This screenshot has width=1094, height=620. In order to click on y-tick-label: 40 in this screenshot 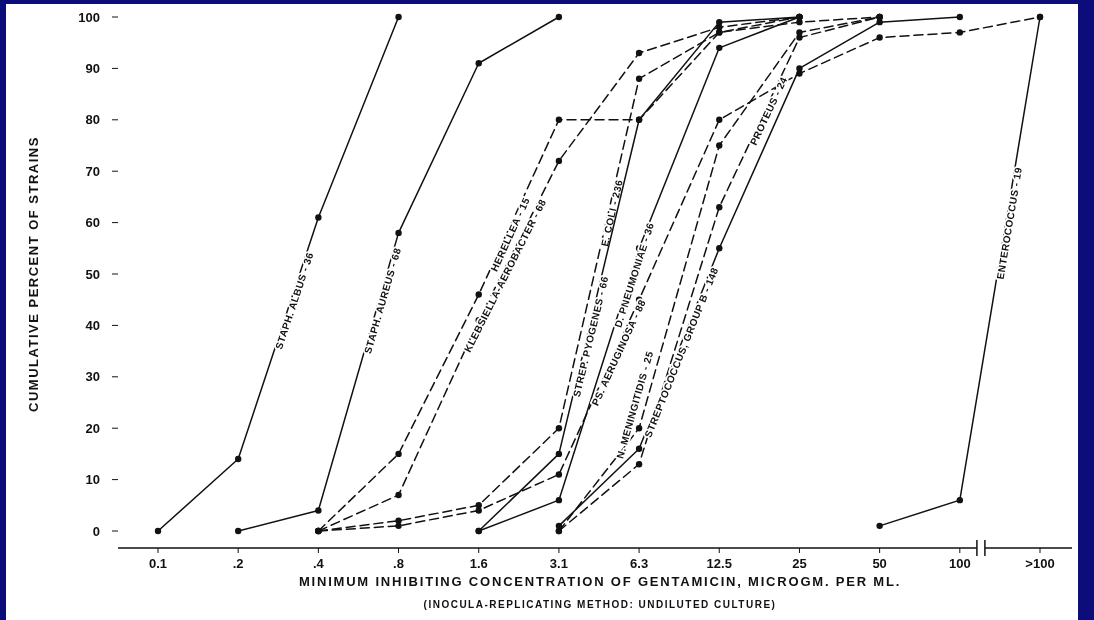, I will do `click(92, 325)`.